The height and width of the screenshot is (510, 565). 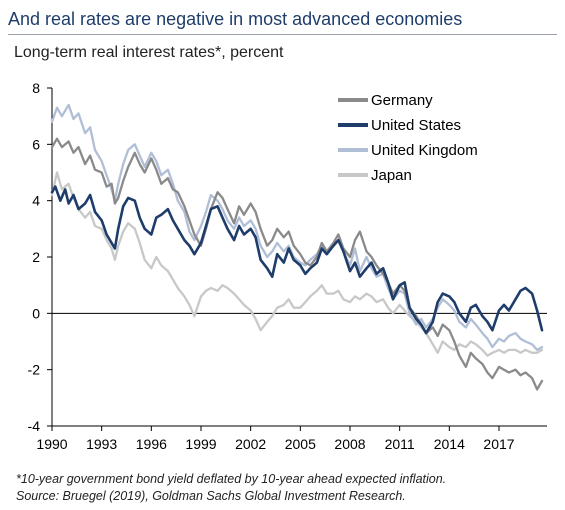 I want to click on x-tick-label: 1993, so click(x=101, y=444).